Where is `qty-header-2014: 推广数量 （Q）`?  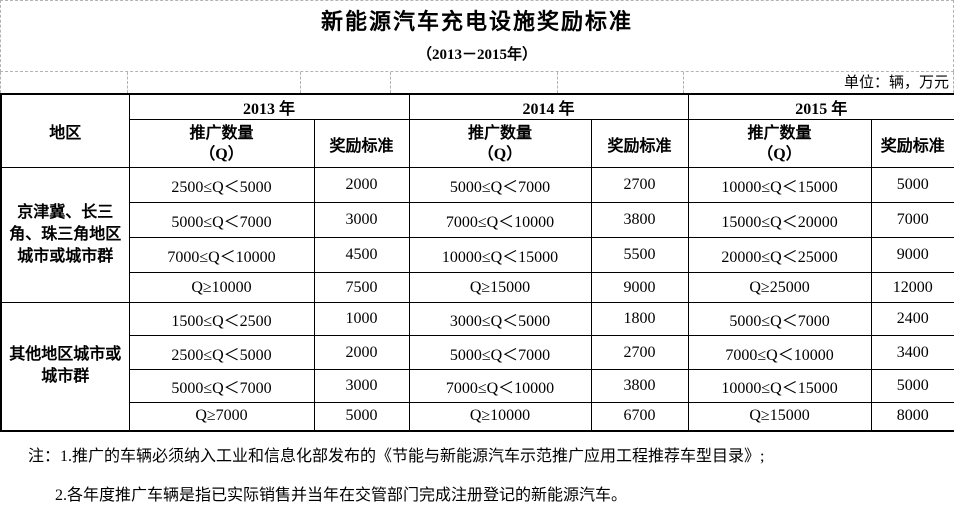
qty-header-2014: 推广数量 （Q） is located at coordinates (500, 143).